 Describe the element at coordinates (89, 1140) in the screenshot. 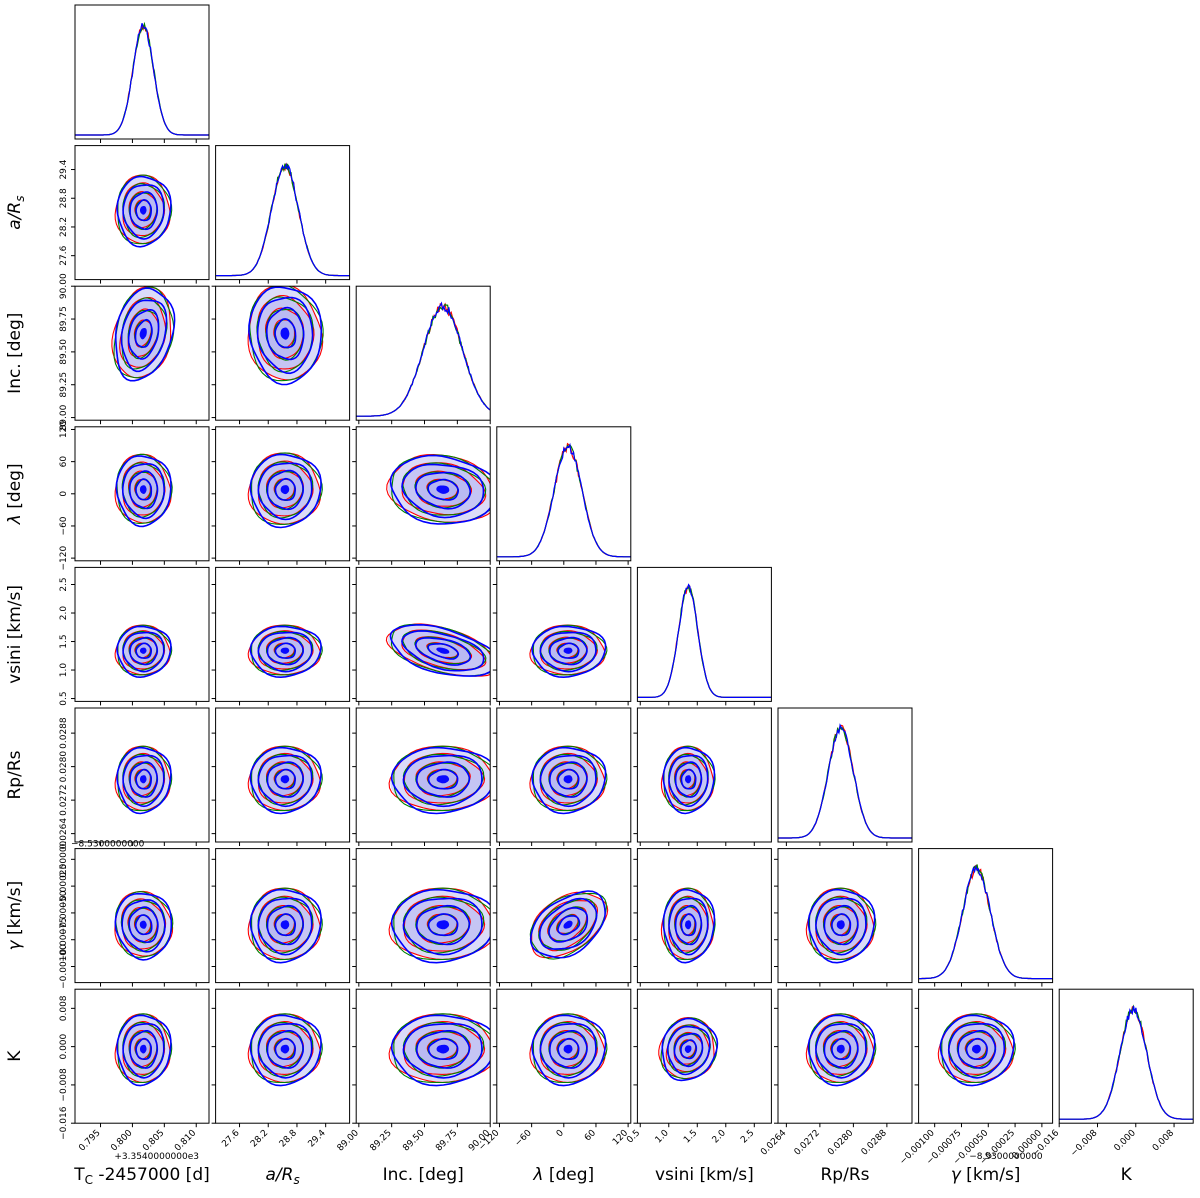

I see `x-tick-label: 0.795` at that location.